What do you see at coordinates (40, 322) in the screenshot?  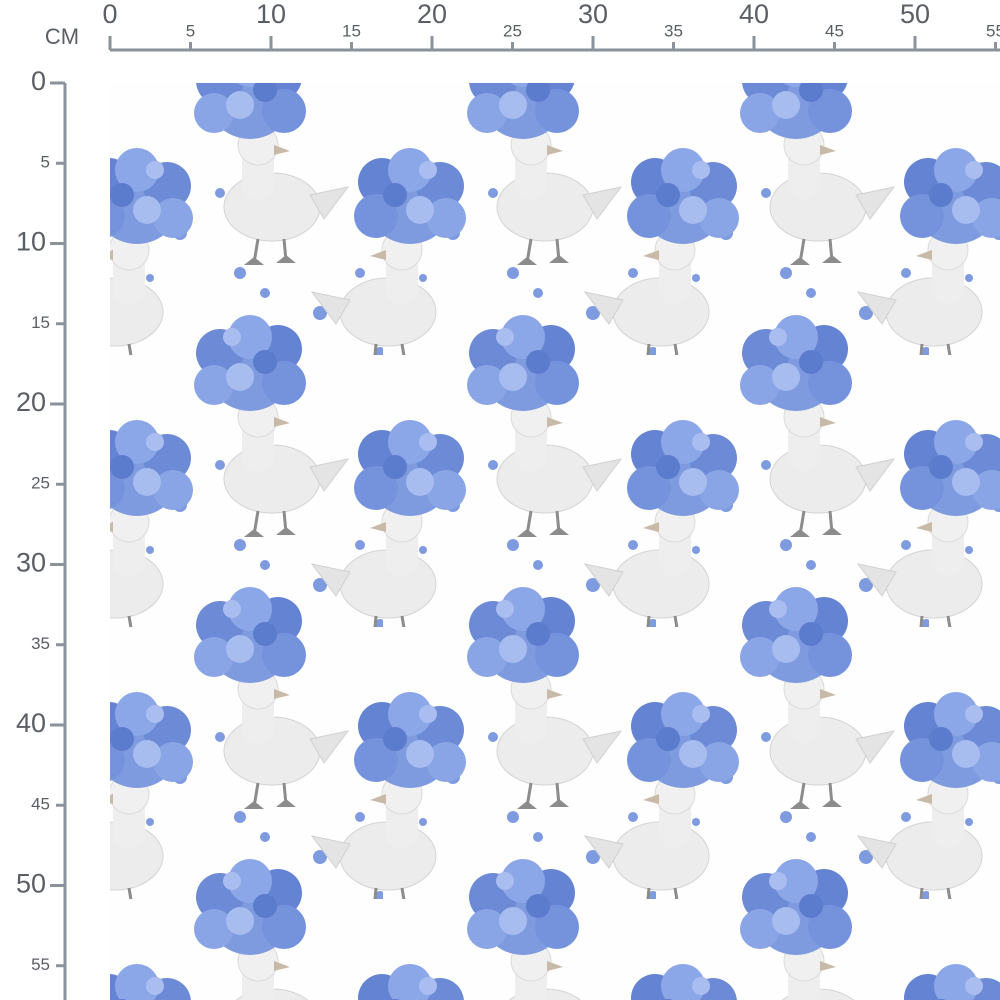 I see `v-tick-label: 15` at bounding box center [40, 322].